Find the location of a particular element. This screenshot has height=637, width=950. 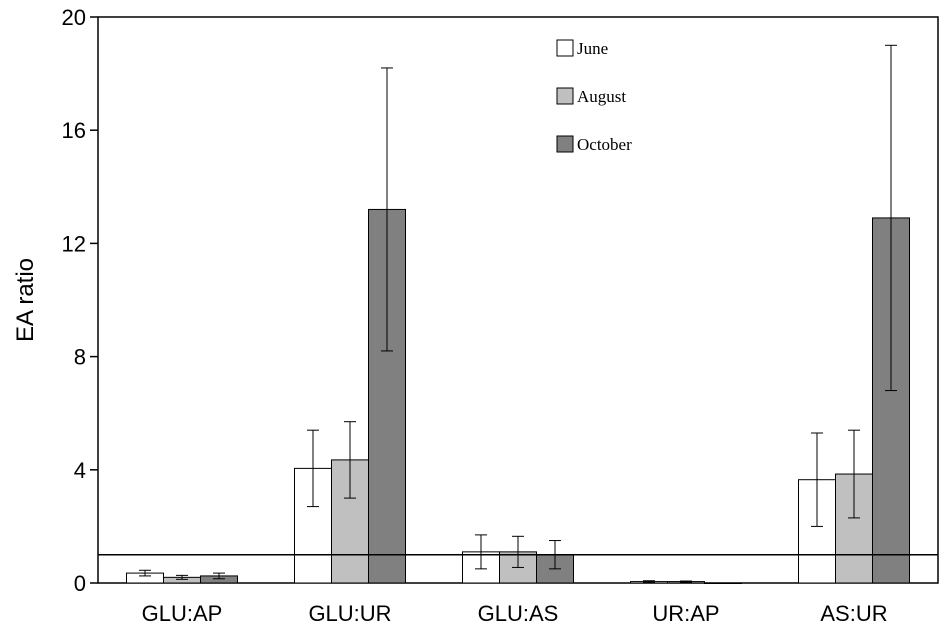

y-axis-title: EA ratio is located at coordinates (25, 300).